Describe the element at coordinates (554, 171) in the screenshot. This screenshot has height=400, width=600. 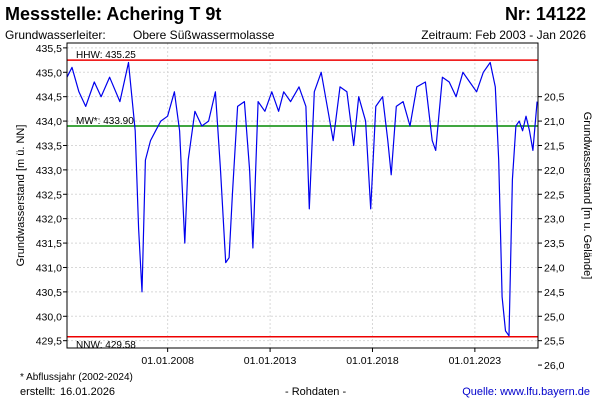
I see `y-tick-label-right: 22,0` at that location.